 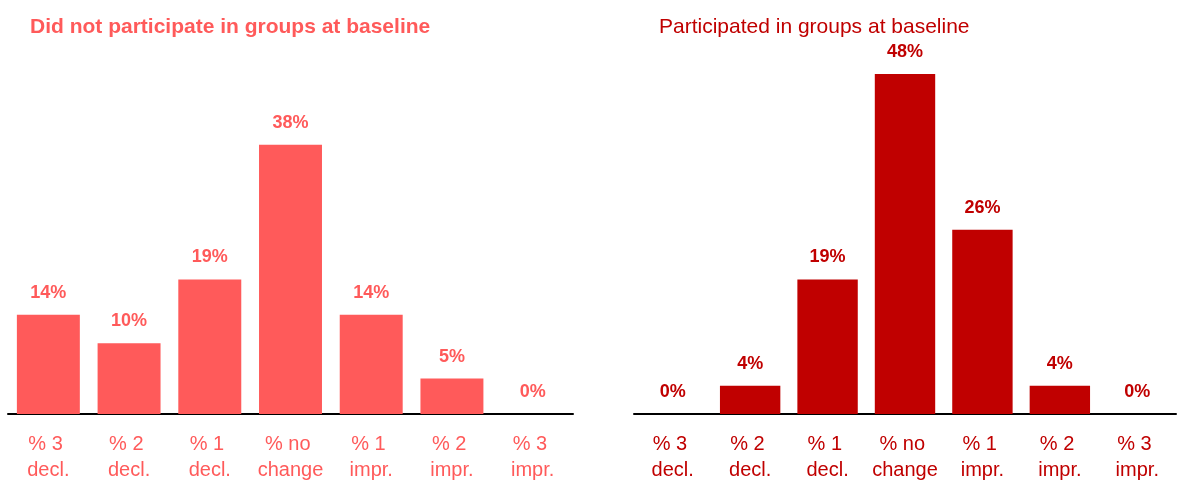 I want to click on chart-title: Did not participate in groups at baseline, so click(x=230, y=25).